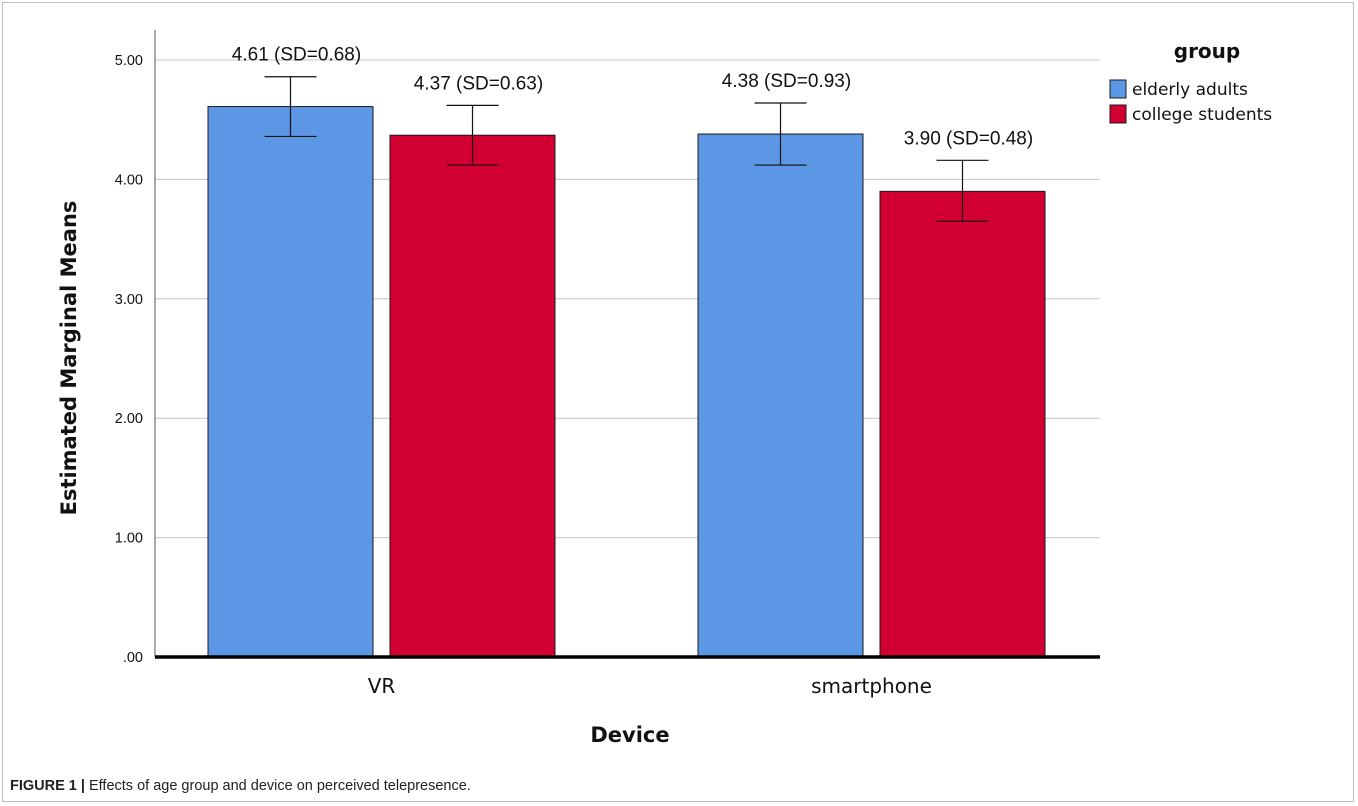 This screenshot has width=1358, height=806. What do you see at coordinates (1190, 90) in the screenshot?
I see `legend-label: elderly adults` at bounding box center [1190, 90].